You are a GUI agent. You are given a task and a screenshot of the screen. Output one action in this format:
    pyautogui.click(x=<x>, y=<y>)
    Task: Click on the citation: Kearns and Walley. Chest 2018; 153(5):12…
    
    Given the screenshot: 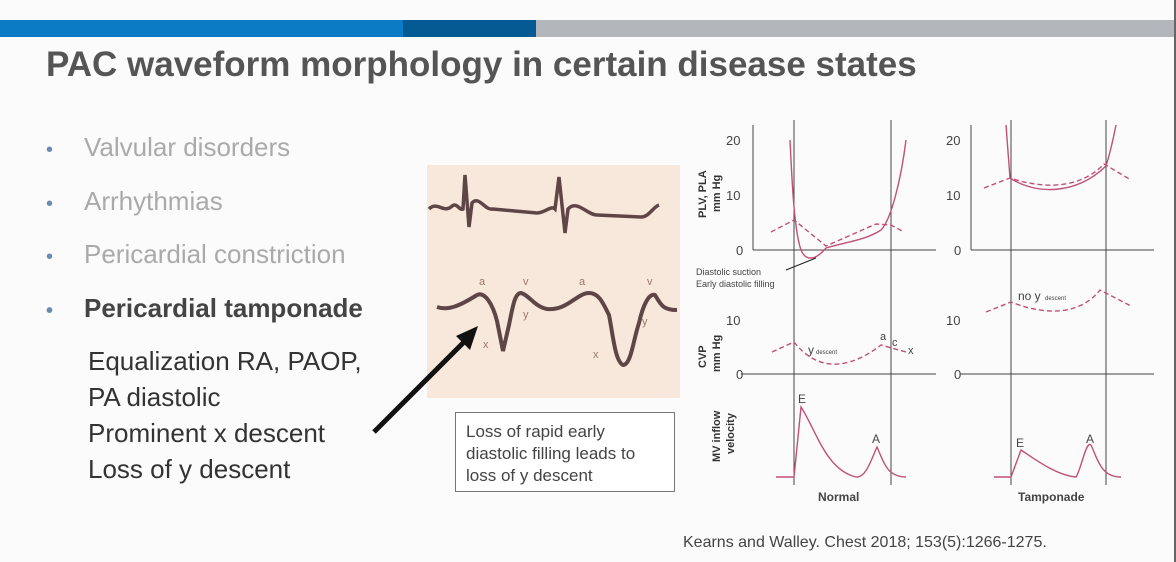 What is the action you would take?
    pyautogui.click(x=865, y=542)
    